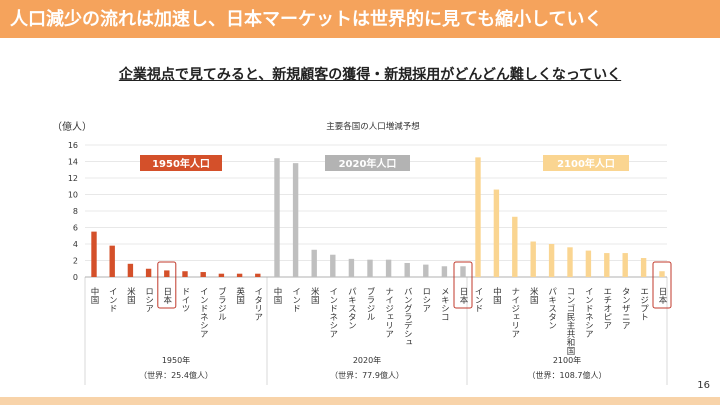  I want to click on bar-2020年-日本, so click(463, 271).